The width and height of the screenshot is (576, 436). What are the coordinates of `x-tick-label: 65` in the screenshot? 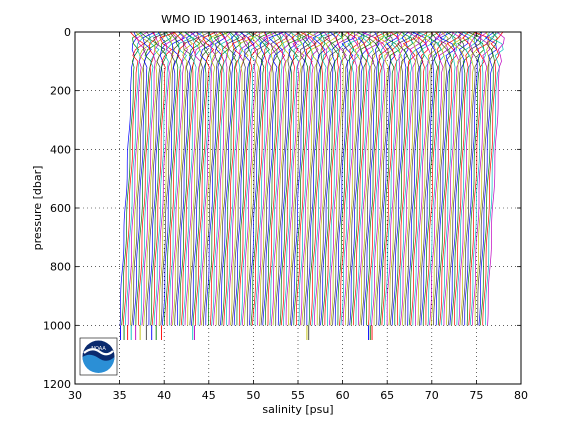 It's located at (387, 395).